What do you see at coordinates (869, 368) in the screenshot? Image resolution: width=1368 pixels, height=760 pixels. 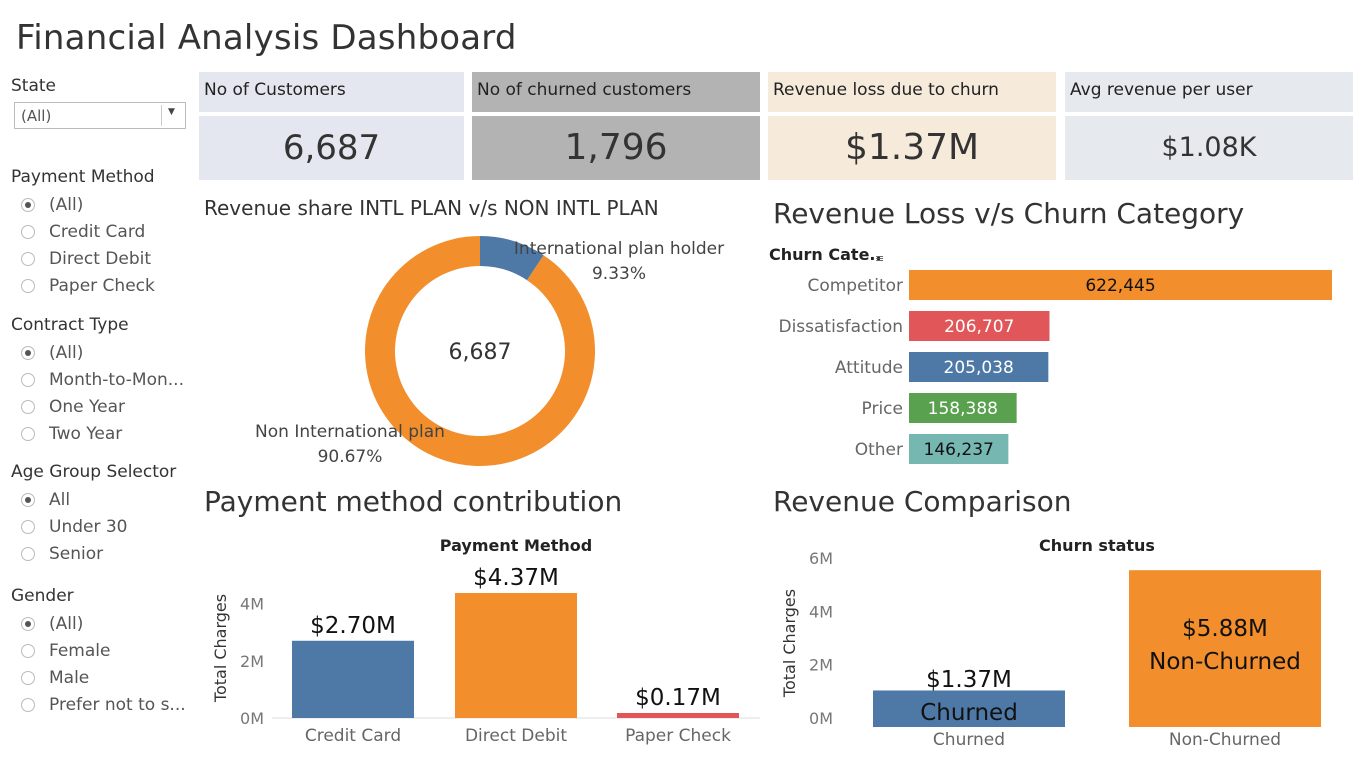 I see `category-label: Attitude` at bounding box center [869, 368].